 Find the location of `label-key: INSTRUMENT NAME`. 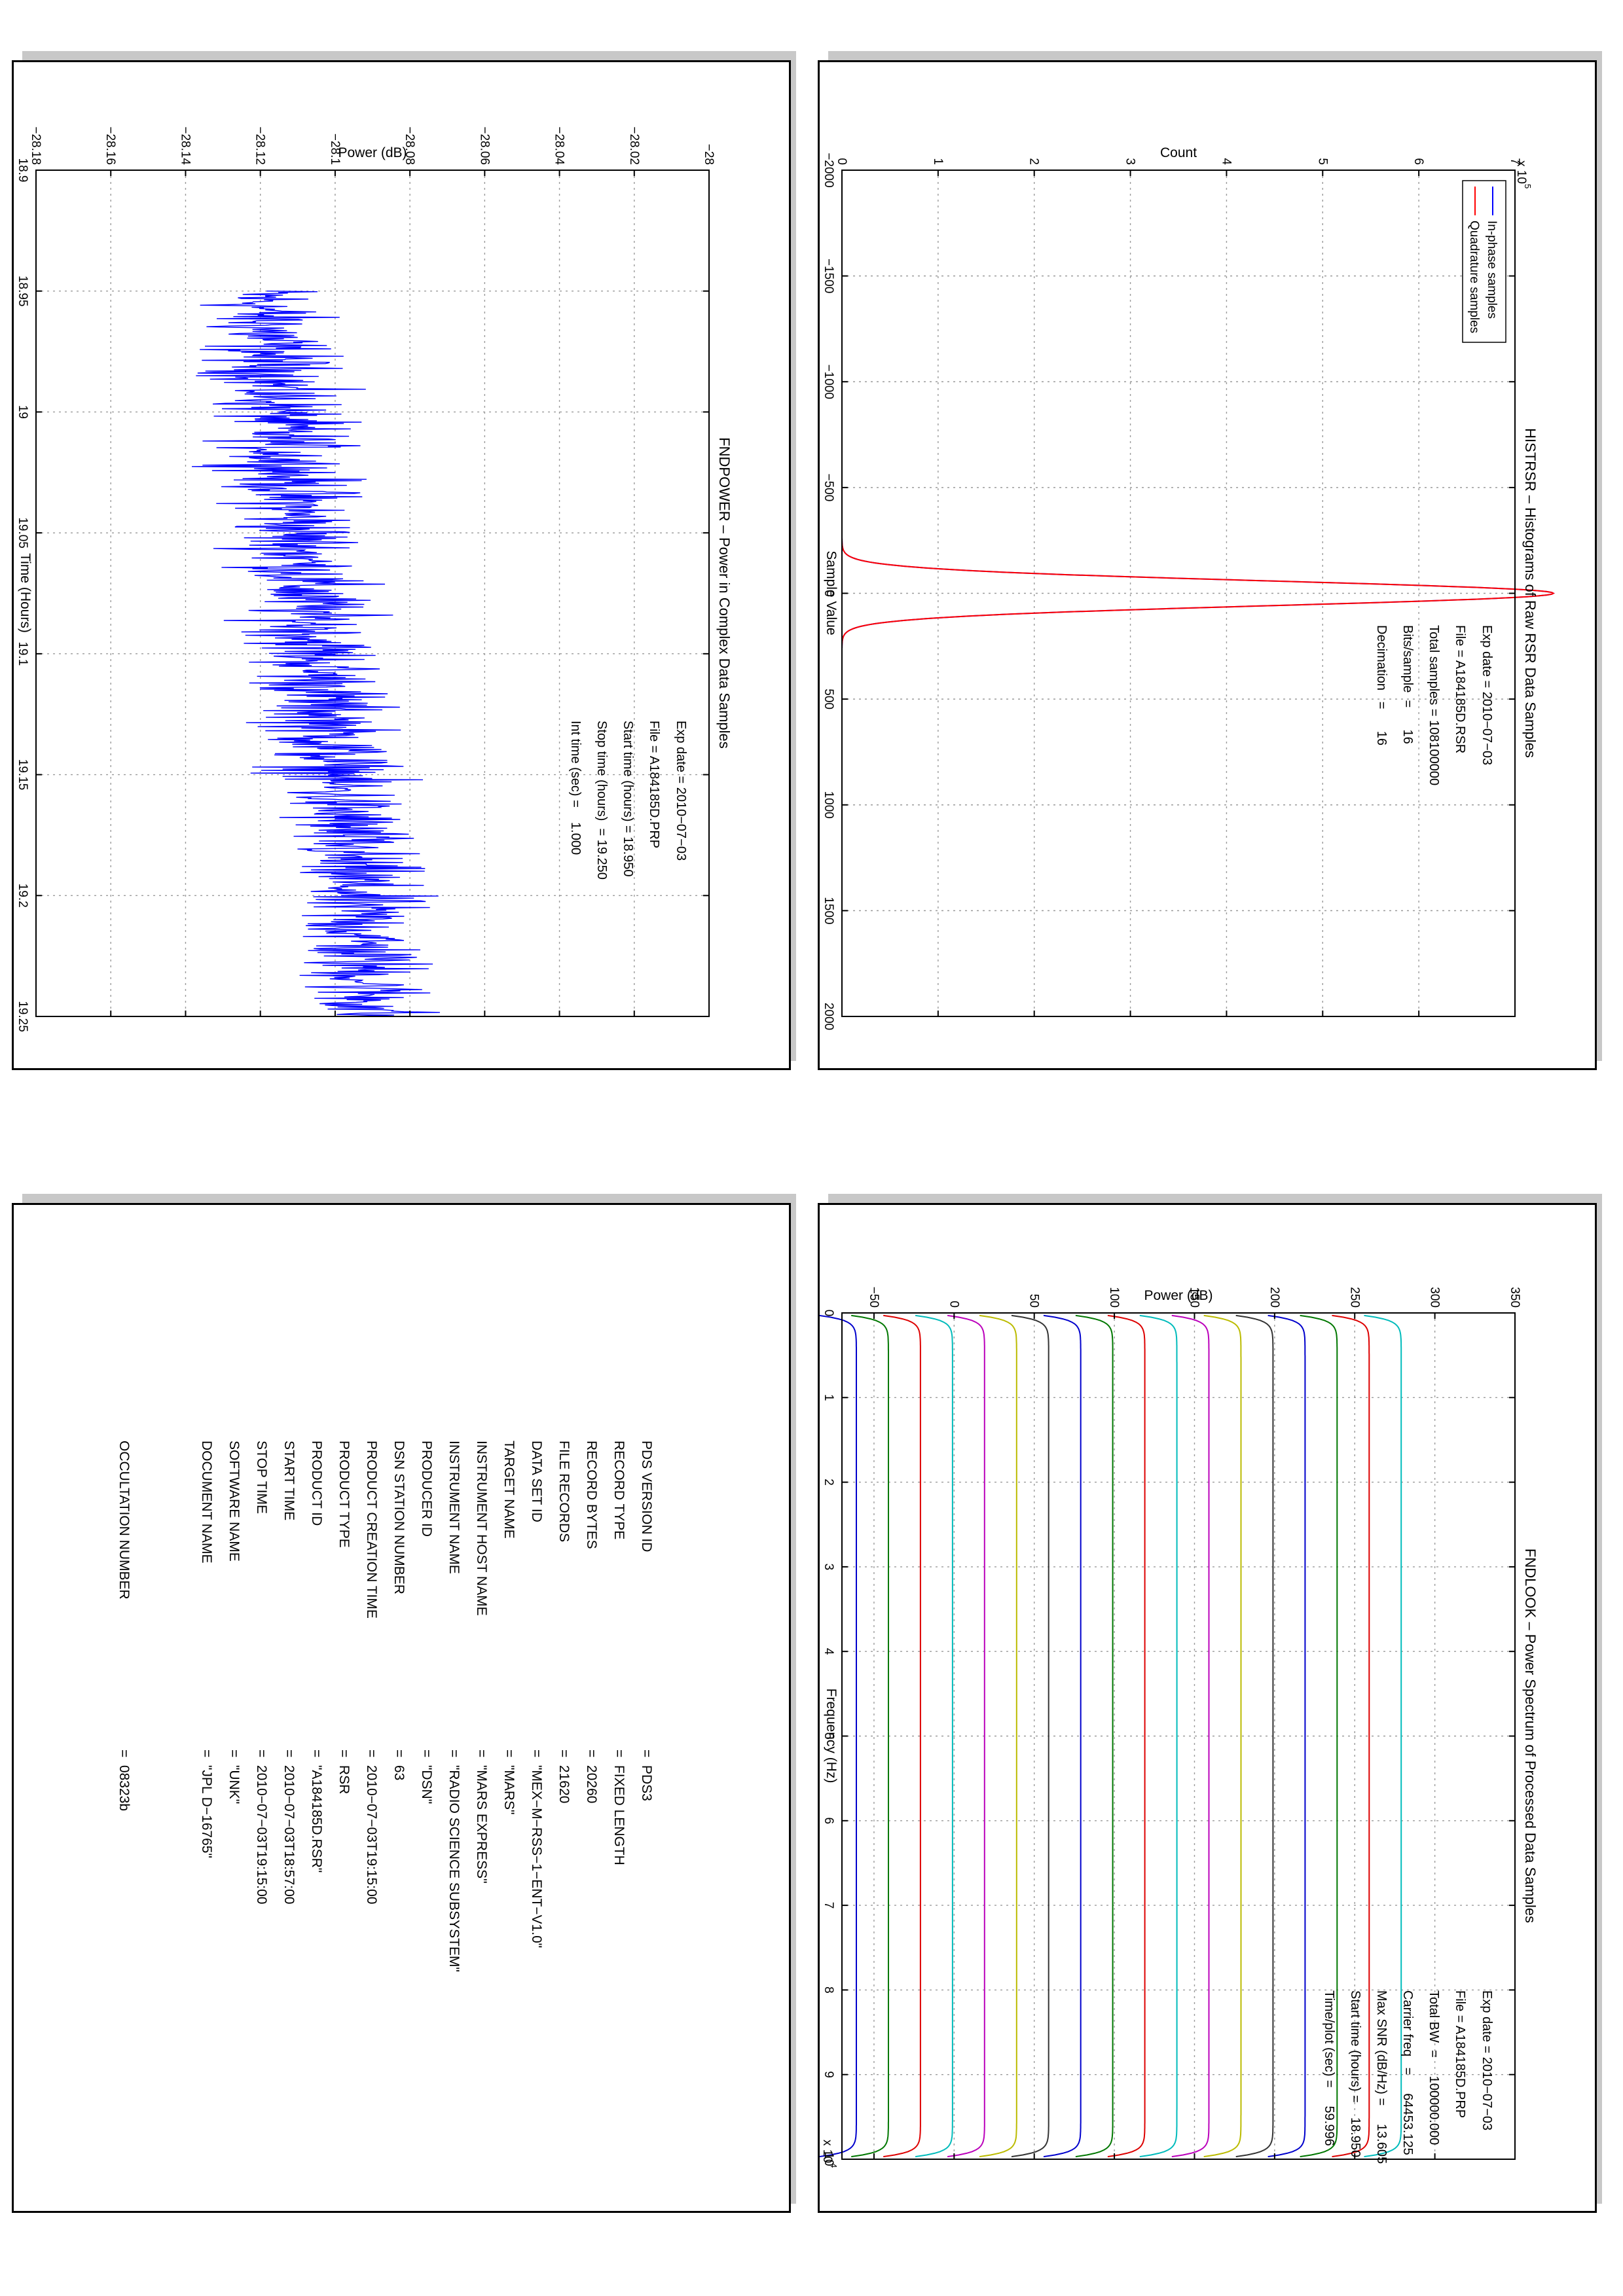

label-key: INSTRUMENT NAME is located at coordinates (454, 1507).